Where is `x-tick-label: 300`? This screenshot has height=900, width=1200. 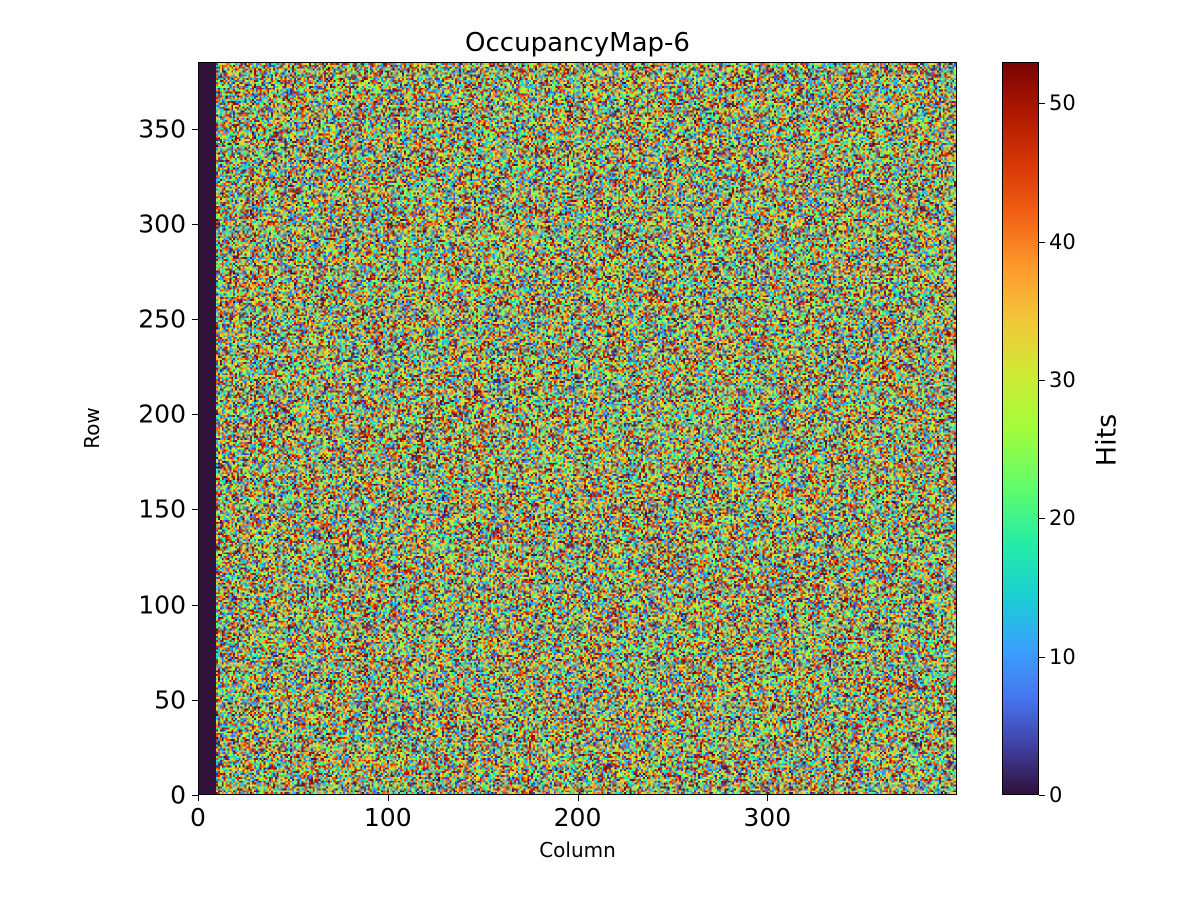
x-tick-label: 300 is located at coordinates (767, 817).